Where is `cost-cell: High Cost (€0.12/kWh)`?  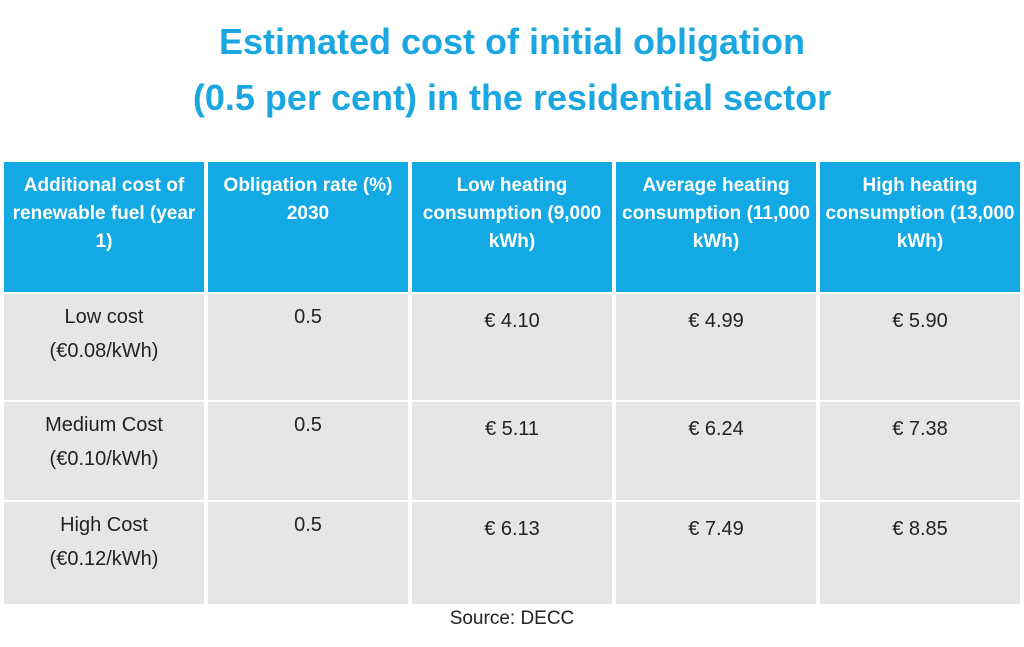
cost-cell: High Cost (€0.12/kWh) is located at coordinates (104, 553).